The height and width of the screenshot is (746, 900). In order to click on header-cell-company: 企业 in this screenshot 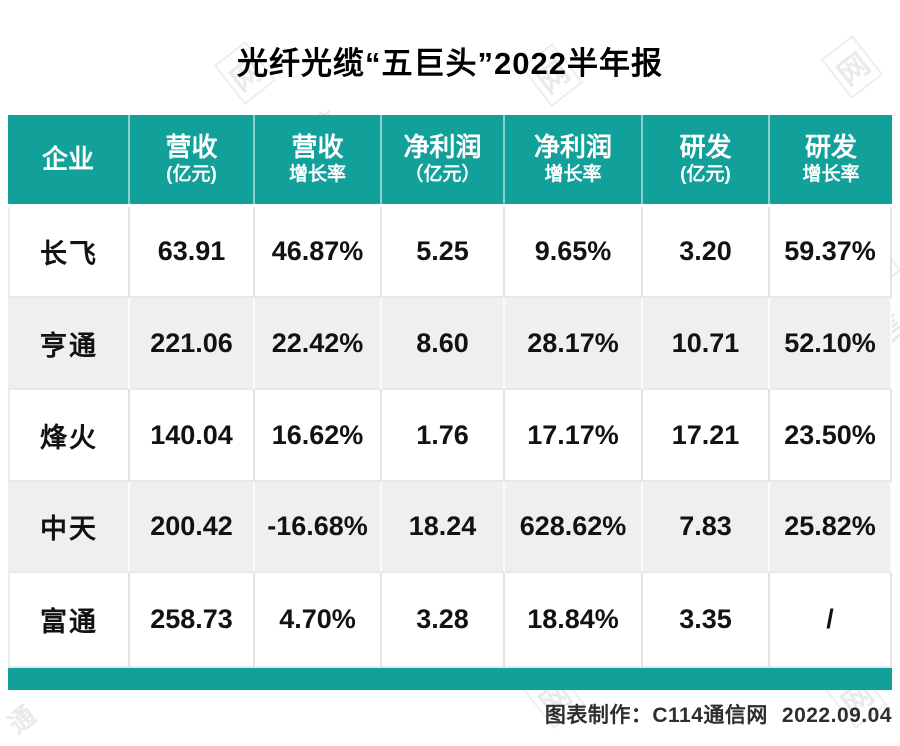, I will do `click(69, 159)`.